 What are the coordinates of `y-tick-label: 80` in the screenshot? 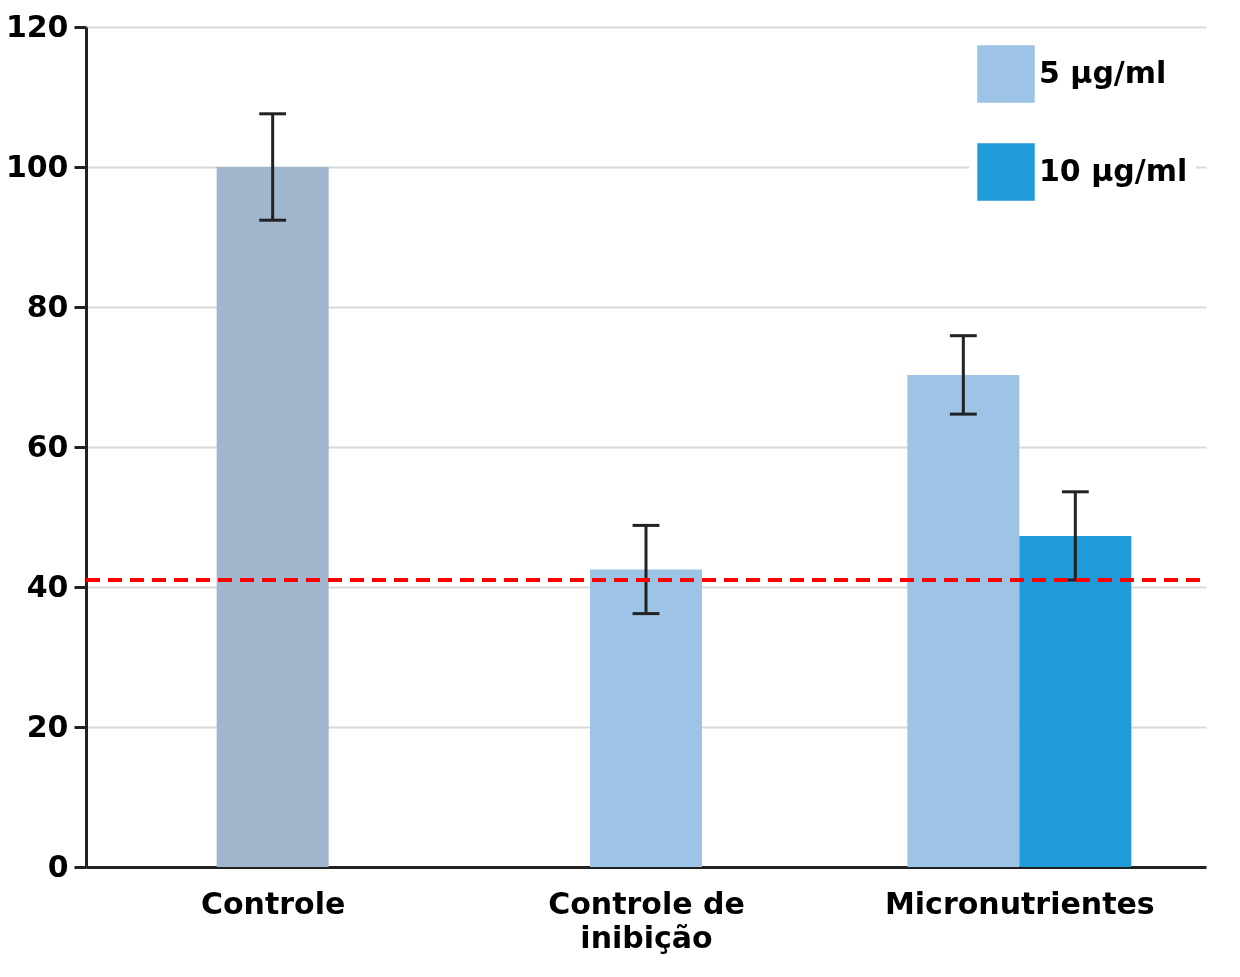 It's located at (47, 306).